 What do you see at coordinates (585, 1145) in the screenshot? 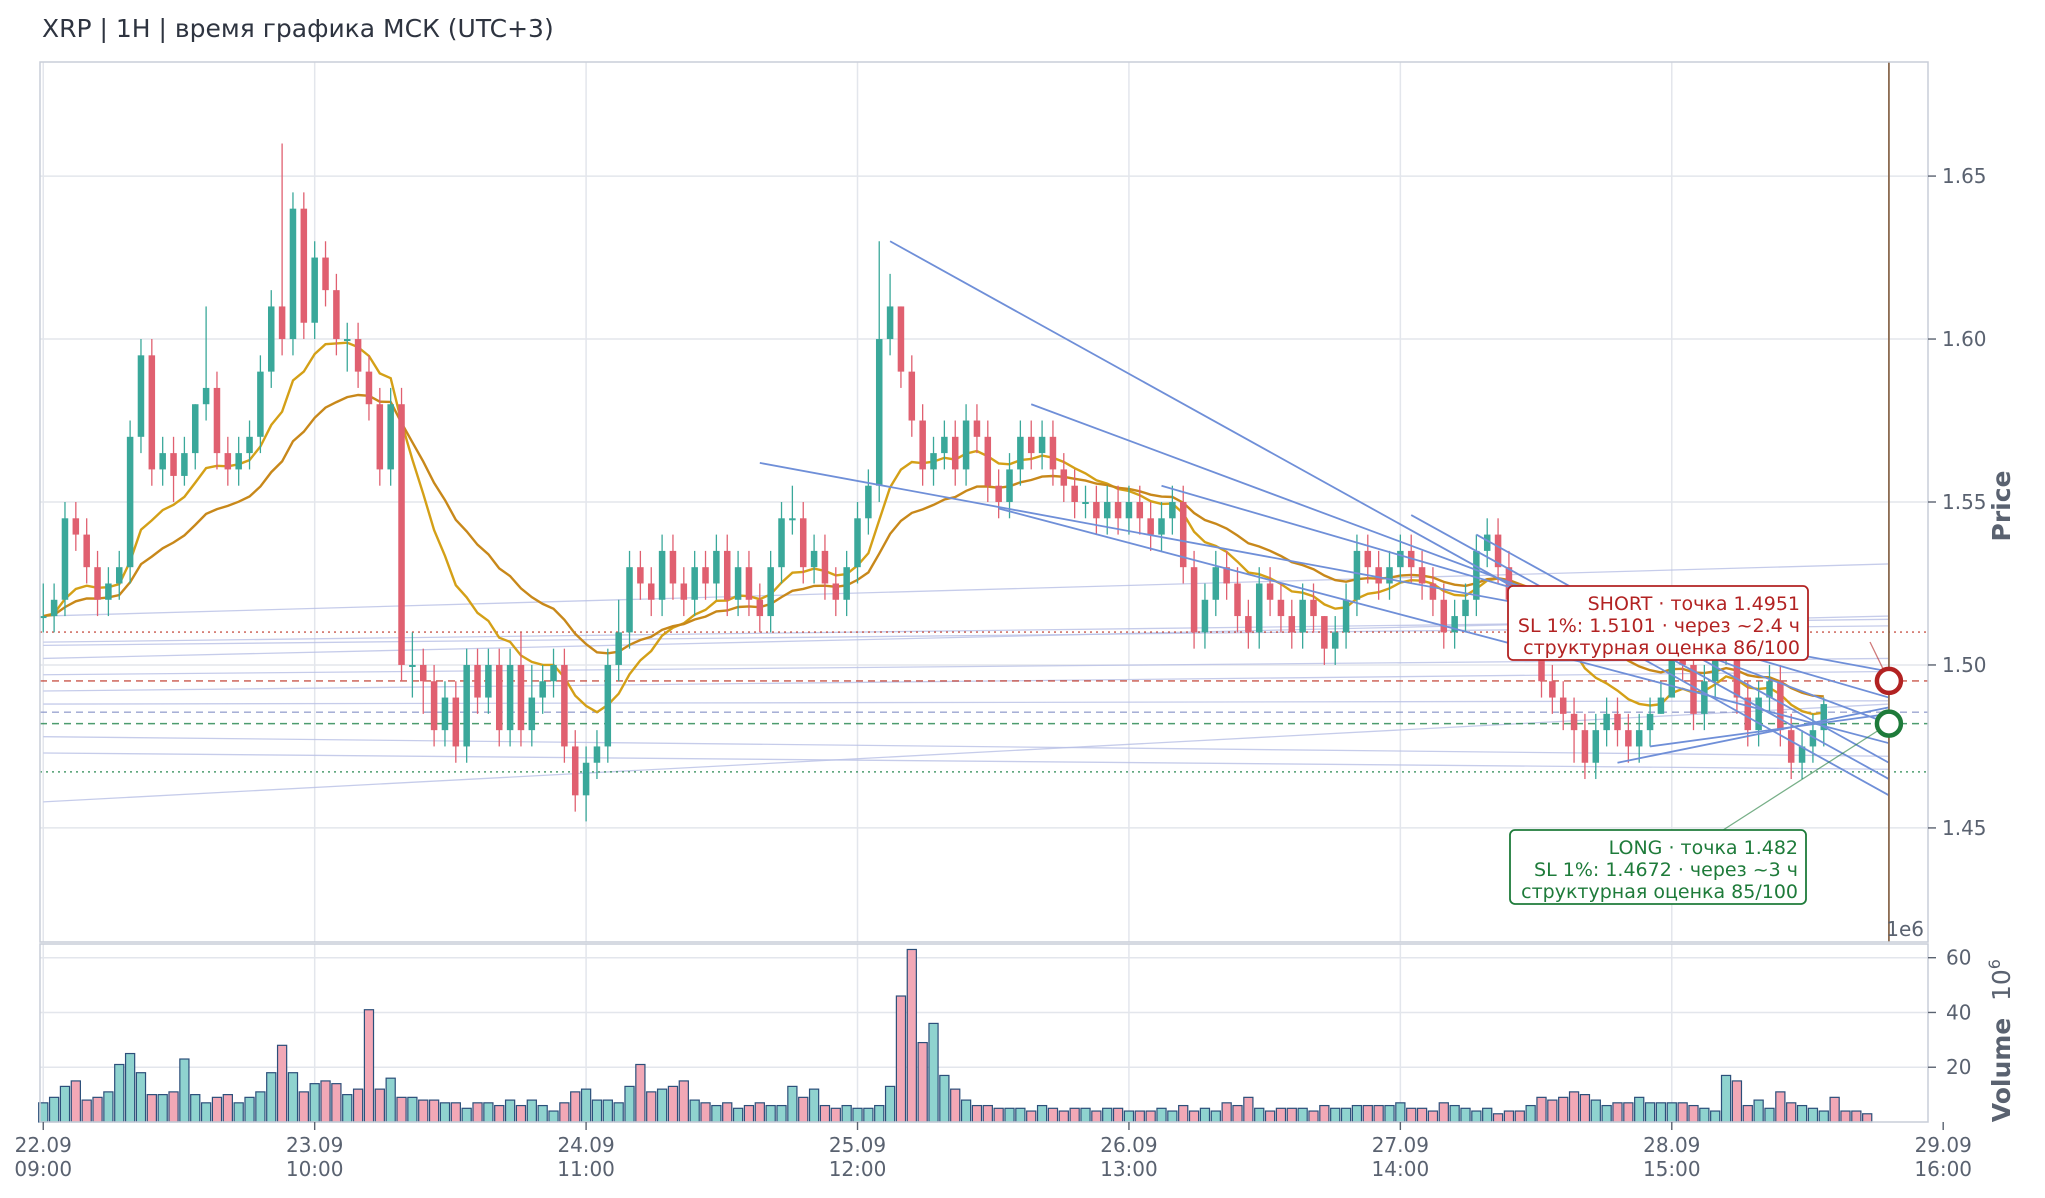
I see `time-tick-date: 24.09` at bounding box center [585, 1145].